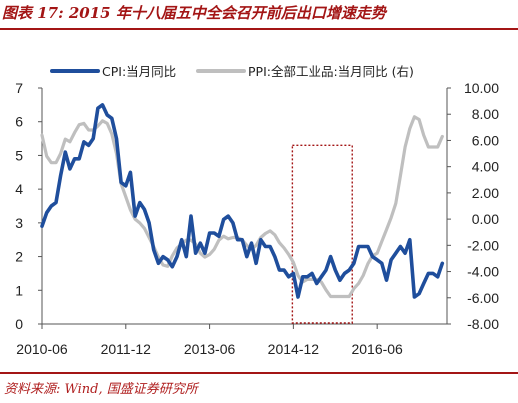 This screenshot has height=403, width=518. I want to click on highlight-box, so click(322, 234).